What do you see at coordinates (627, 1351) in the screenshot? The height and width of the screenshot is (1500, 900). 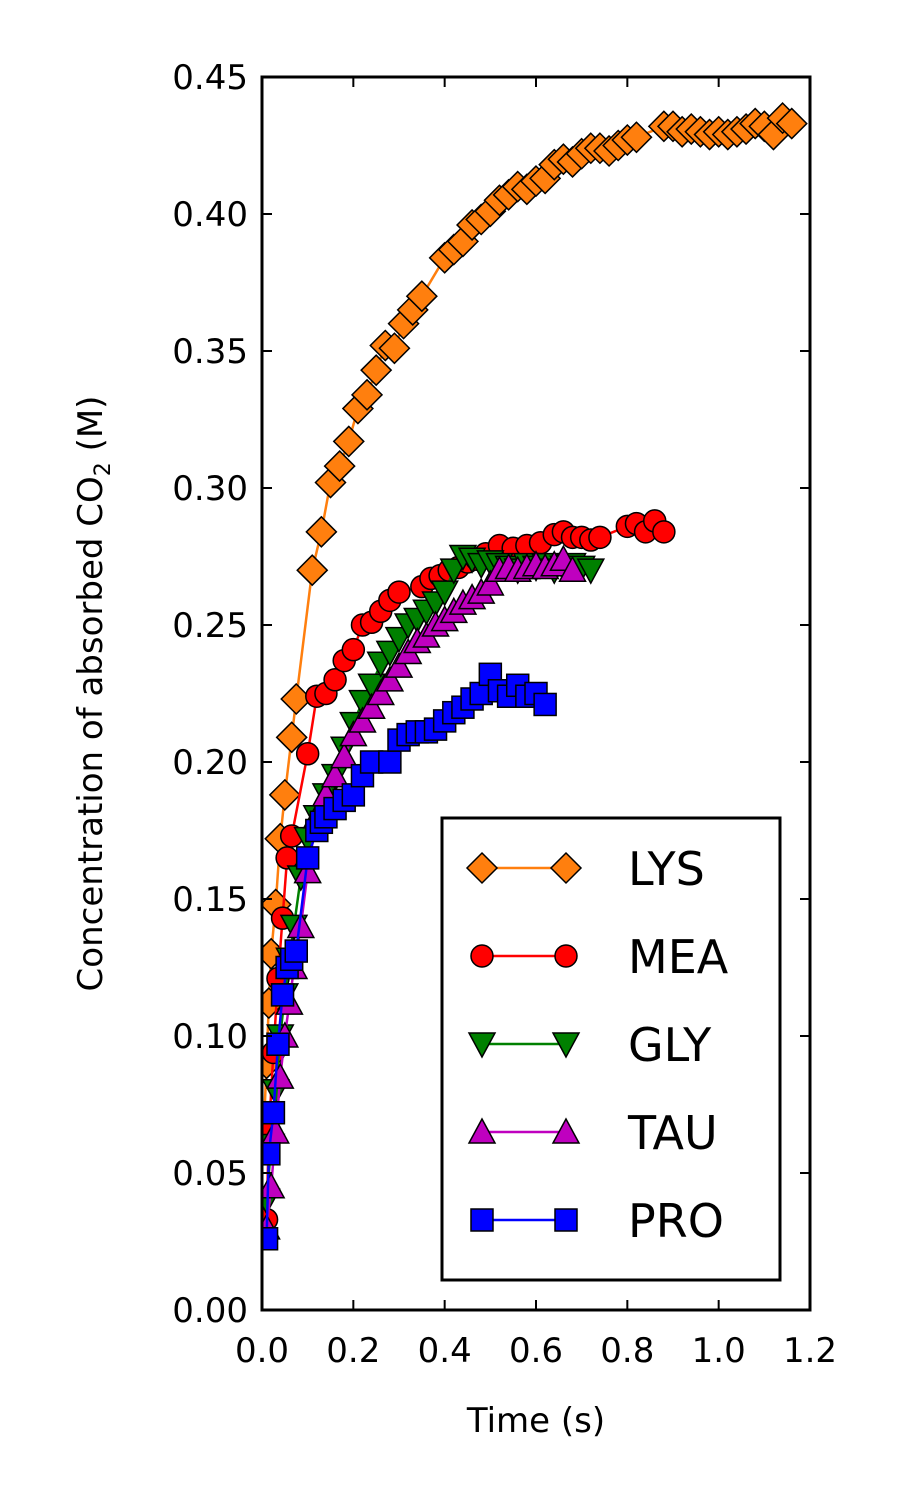 I see `x-tick-label: 0.8` at bounding box center [627, 1351].